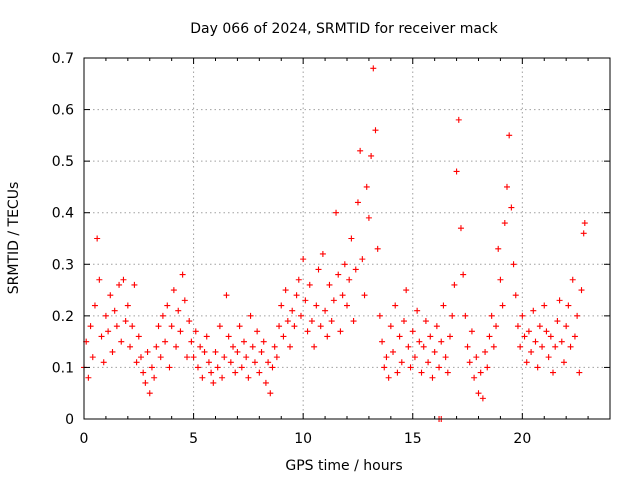 This screenshot has width=640, height=480. I want to click on y-tick-label: 0.7, so click(63, 59).